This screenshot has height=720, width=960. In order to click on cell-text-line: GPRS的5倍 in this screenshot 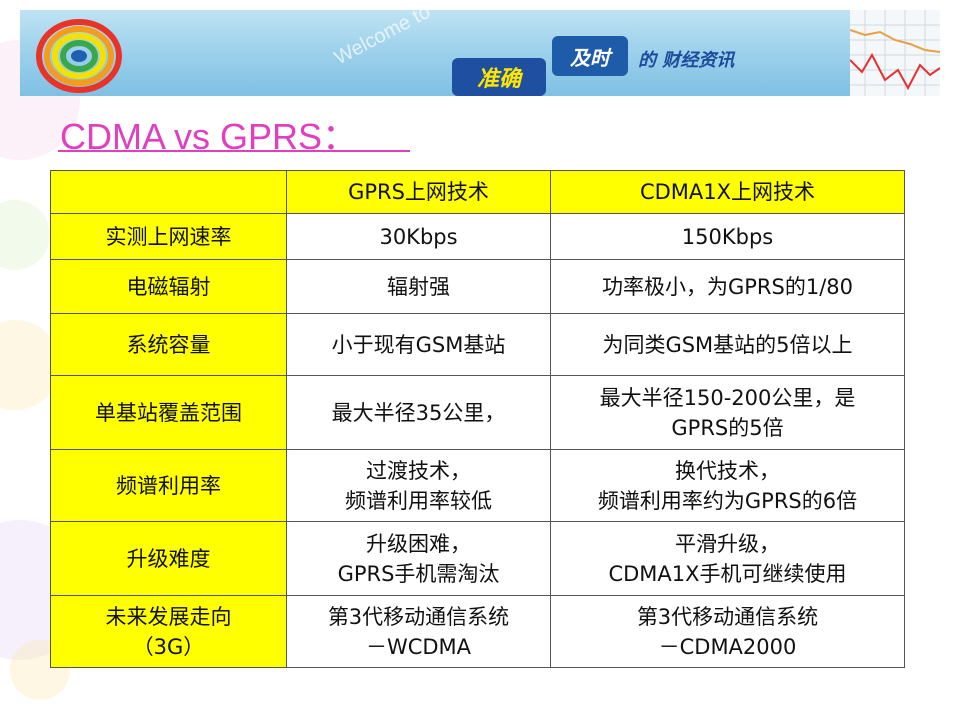, I will do `click(727, 427)`.